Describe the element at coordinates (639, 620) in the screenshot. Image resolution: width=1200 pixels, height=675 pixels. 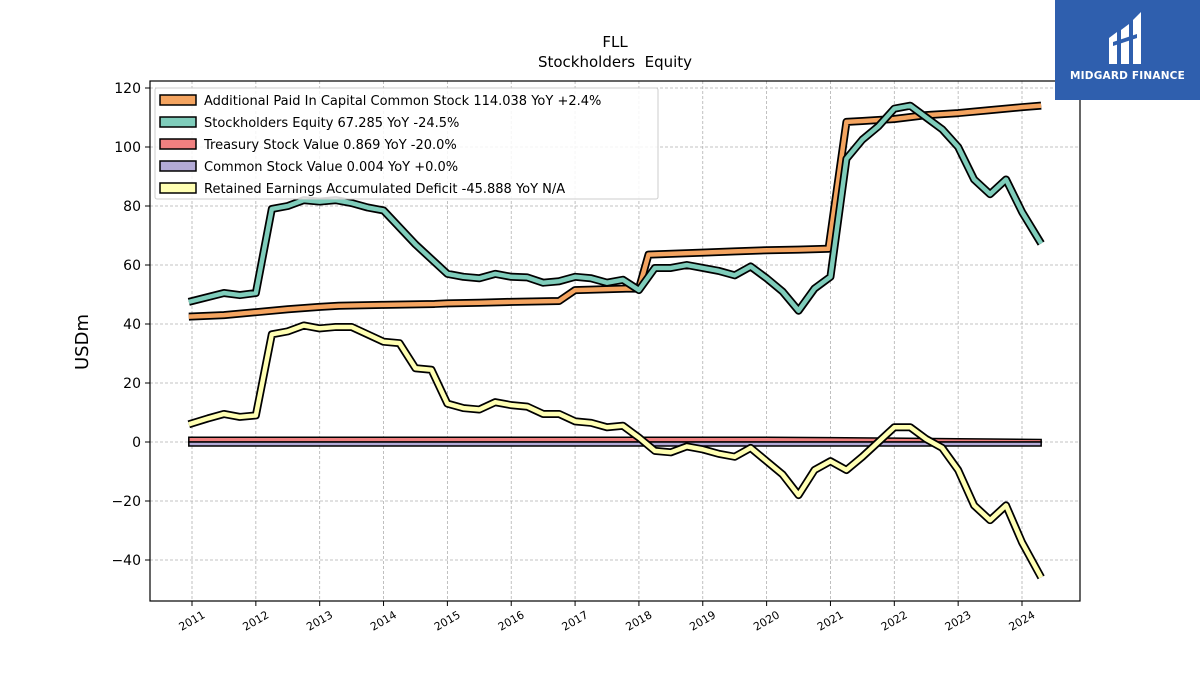
I see `x-tick-label: 2018` at that location.